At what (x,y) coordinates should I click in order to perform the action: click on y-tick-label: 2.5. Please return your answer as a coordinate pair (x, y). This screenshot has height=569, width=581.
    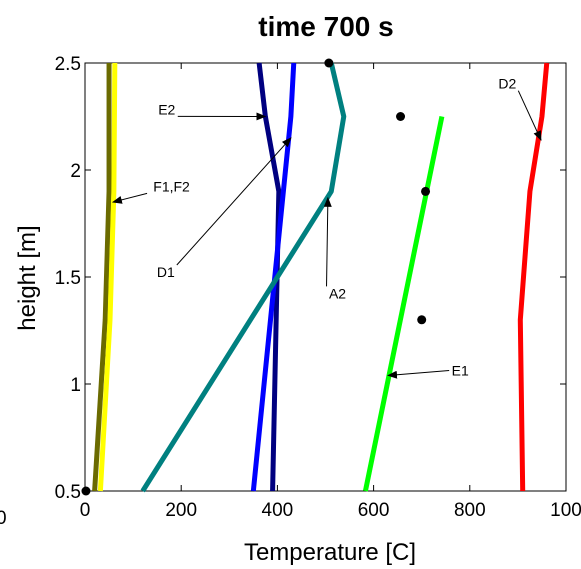
    Looking at the image, I should click on (68, 64).